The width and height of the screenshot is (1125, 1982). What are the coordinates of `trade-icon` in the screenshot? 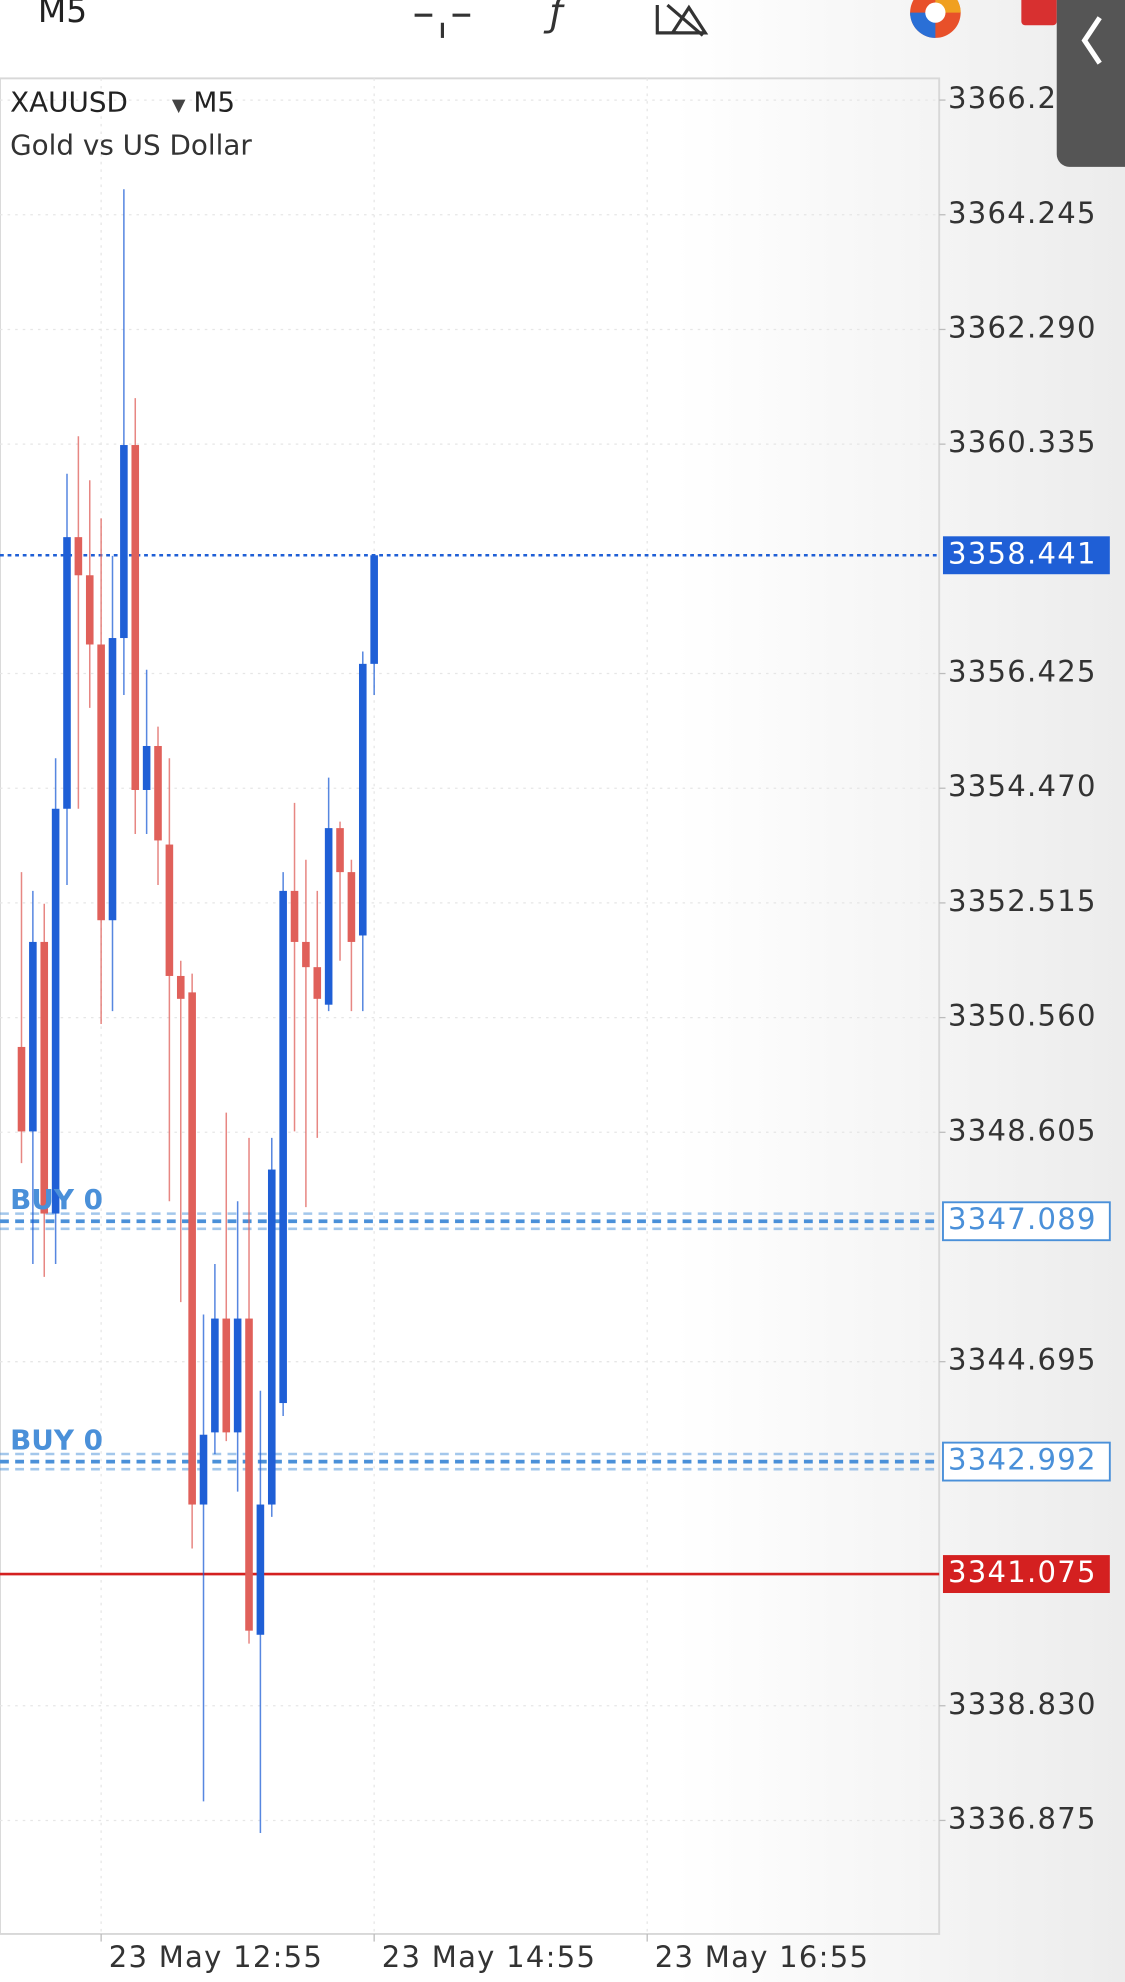 It's located at (1039, 13).